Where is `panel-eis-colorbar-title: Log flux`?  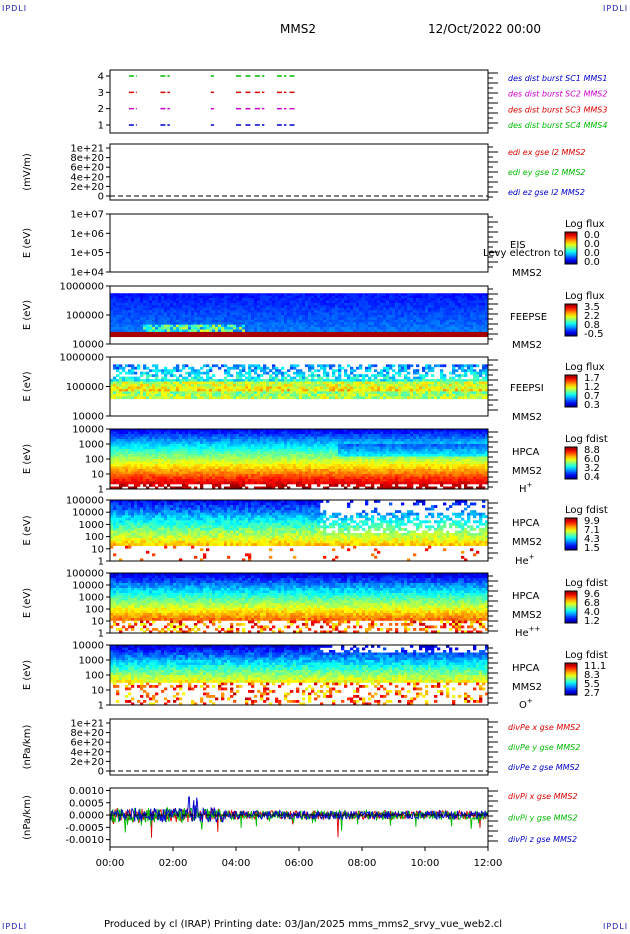 panel-eis-colorbar-title: Log flux is located at coordinates (585, 224).